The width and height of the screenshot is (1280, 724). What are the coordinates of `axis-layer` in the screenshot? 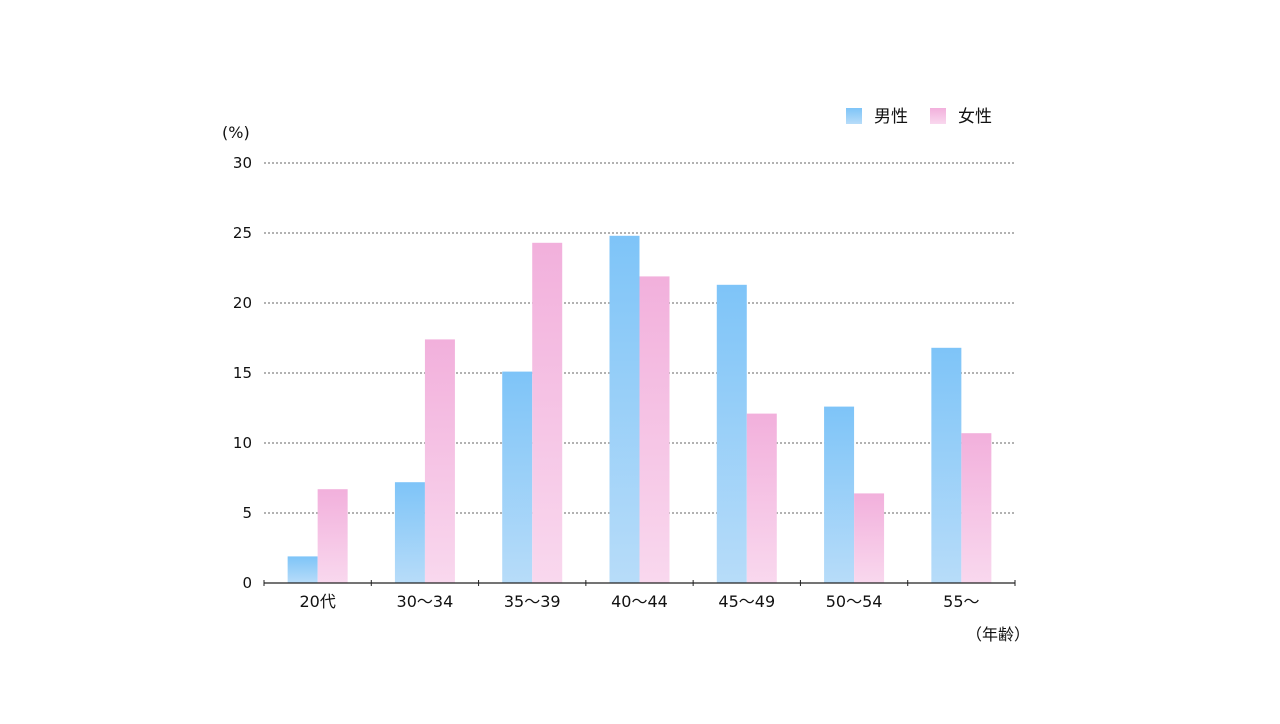 It's located at (639, 583).